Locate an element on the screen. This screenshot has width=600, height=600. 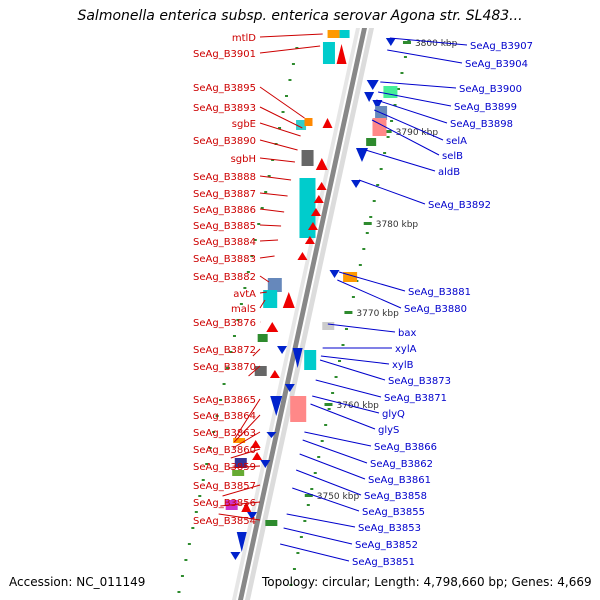
scale-tick-label: 3780 kbp is located at coordinates (397, 225).